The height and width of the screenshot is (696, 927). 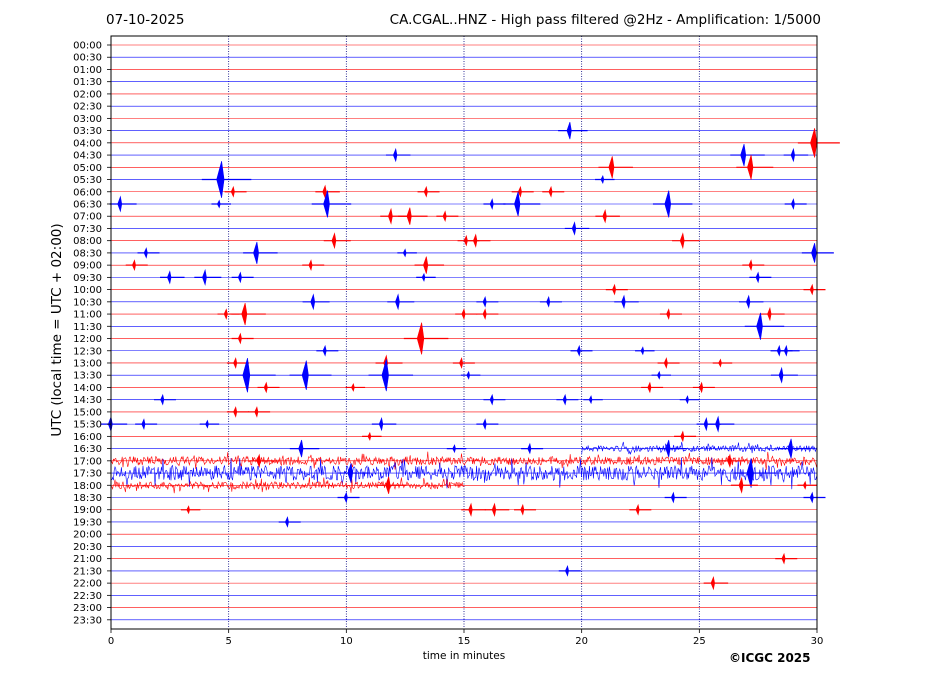 I want to click on y-tick-label: 22:00, so click(x=87, y=584).